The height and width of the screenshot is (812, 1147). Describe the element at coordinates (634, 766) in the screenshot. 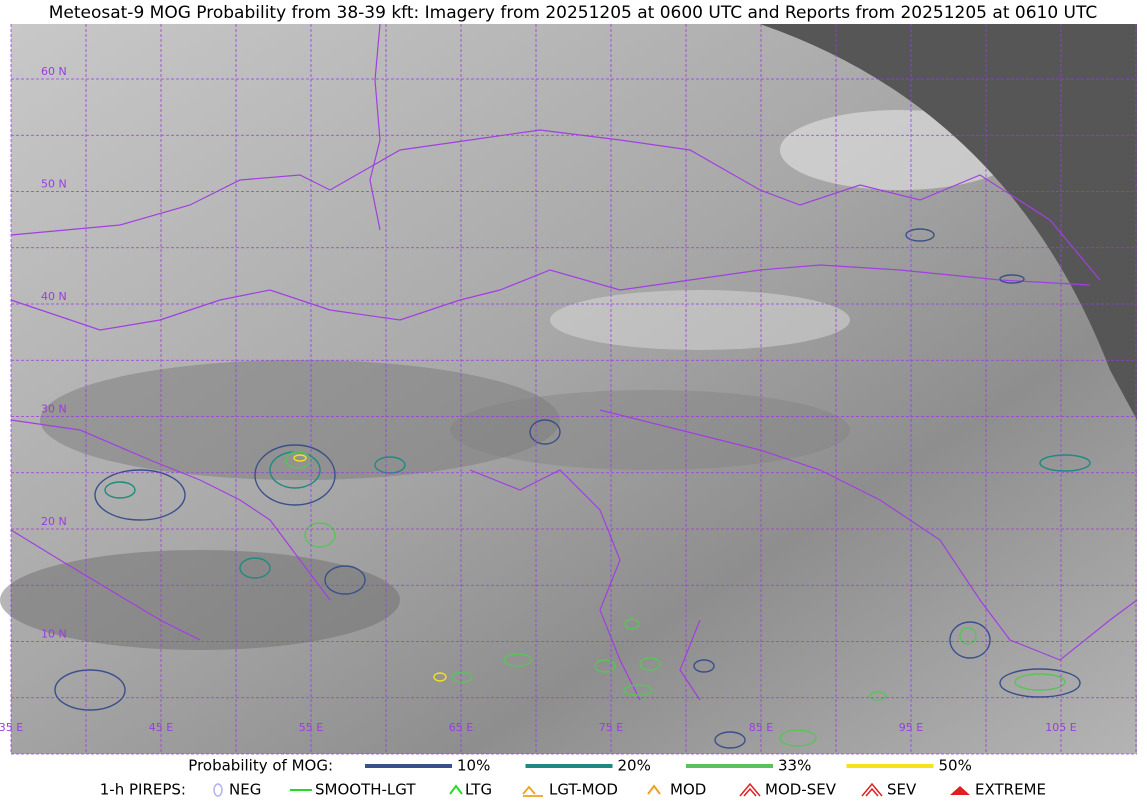

I see `legend-entry: 20%` at that location.